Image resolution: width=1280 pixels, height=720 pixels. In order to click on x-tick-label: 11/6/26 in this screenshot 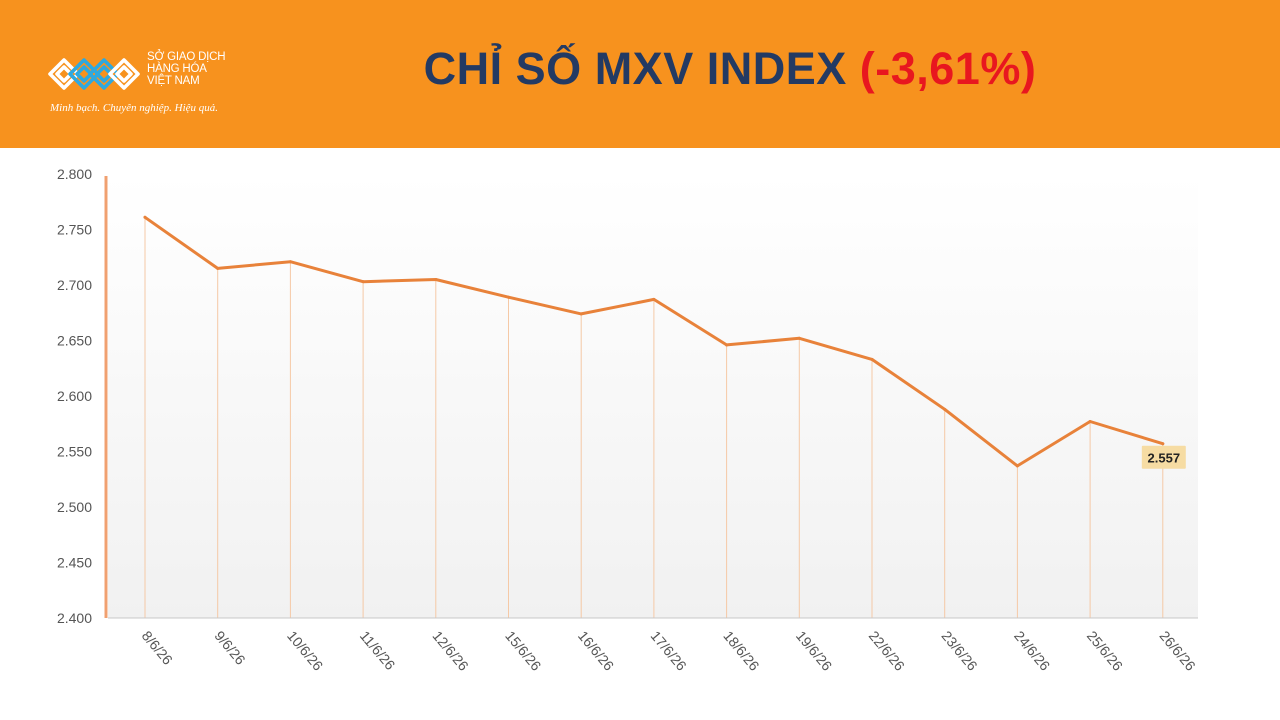, I will do `click(378, 650)`.